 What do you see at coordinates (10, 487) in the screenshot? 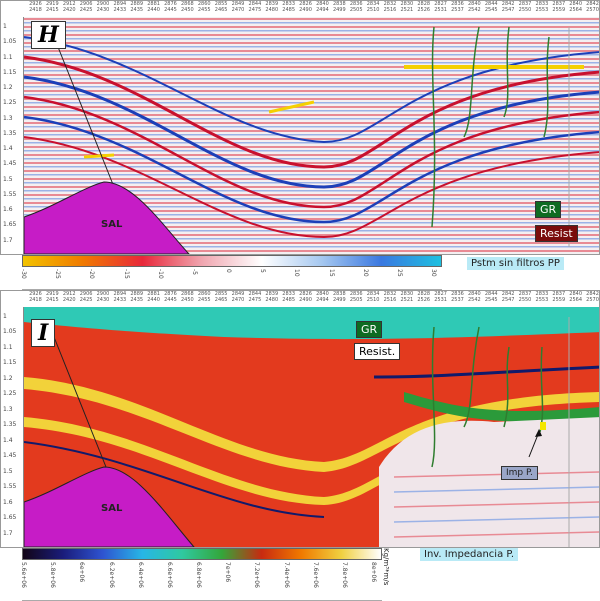
I see `time-tick: 1.55` at bounding box center [10, 487].